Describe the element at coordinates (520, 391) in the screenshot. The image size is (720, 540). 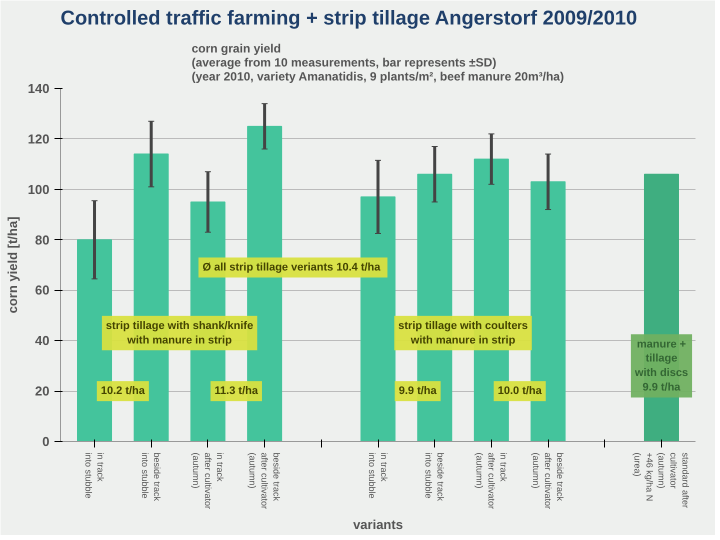
I see `annotation: 10.0 t/ha` at that location.